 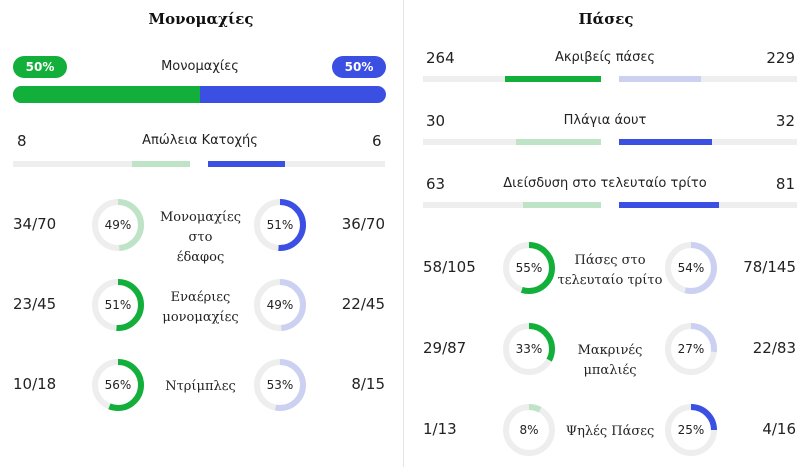 I want to click on away-ring: 51%, so click(x=280, y=225).